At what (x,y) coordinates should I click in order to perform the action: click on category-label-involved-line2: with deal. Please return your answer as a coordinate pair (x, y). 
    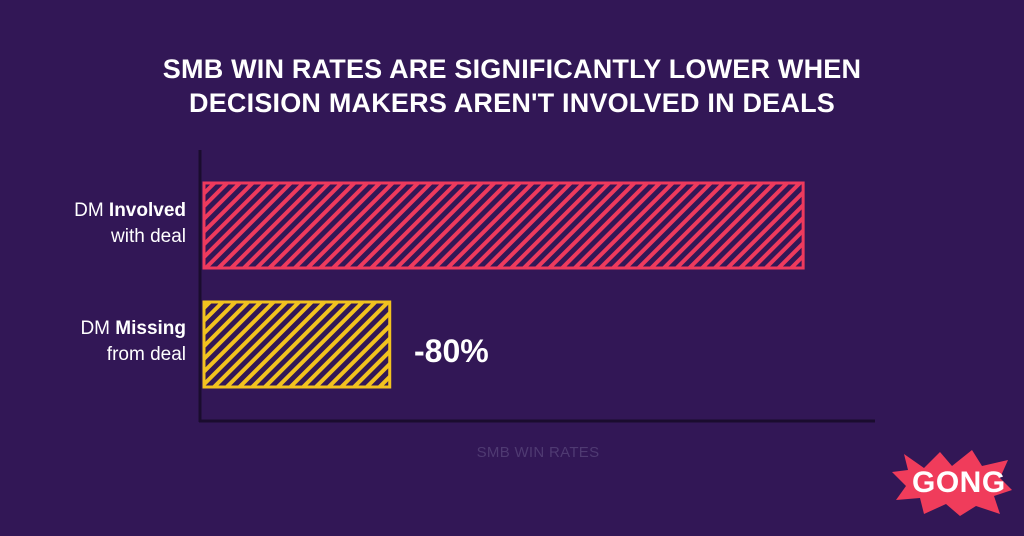
    Looking at the image, I should click on (148, 236).